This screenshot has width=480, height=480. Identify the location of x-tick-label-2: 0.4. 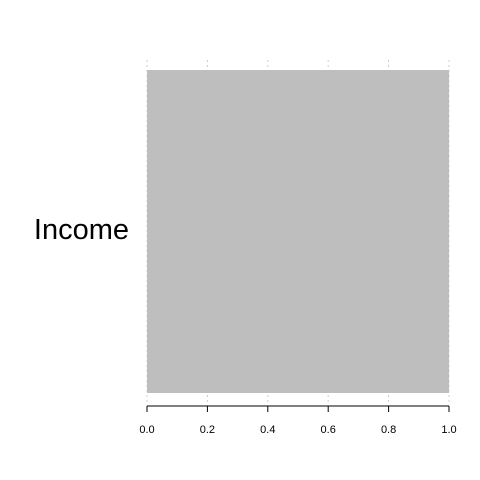
(267, 430).